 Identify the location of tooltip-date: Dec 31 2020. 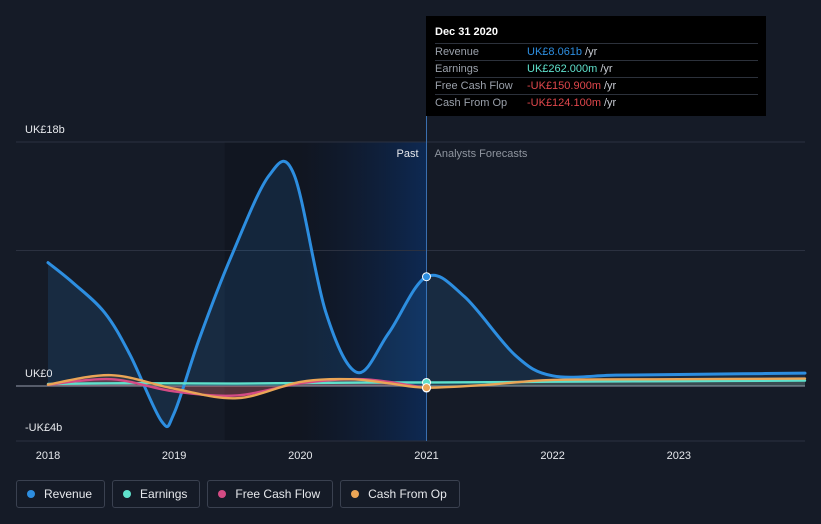
(466, 32).